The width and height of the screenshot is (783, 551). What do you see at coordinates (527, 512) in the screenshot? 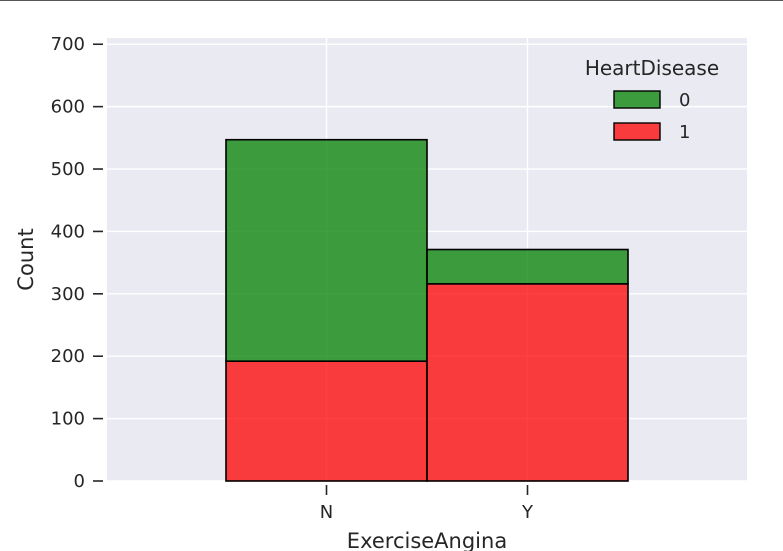
I see `x-tick-label-Y: Y` at bounding box center [527, 512].